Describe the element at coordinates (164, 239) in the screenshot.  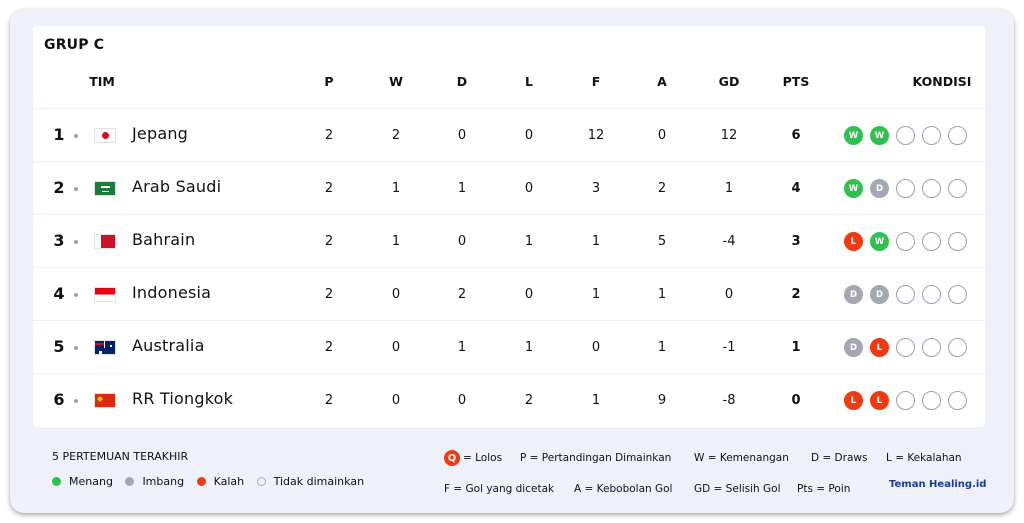
I see `team-name: Bahrain` at that location.